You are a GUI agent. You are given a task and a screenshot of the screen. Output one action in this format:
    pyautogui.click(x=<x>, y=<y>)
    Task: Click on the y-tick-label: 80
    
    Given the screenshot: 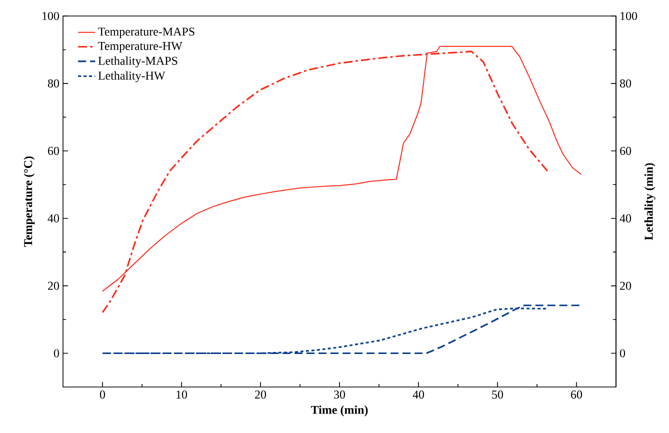 What is the action you would take?
    pyautogui.click(x=54, y=83)
    